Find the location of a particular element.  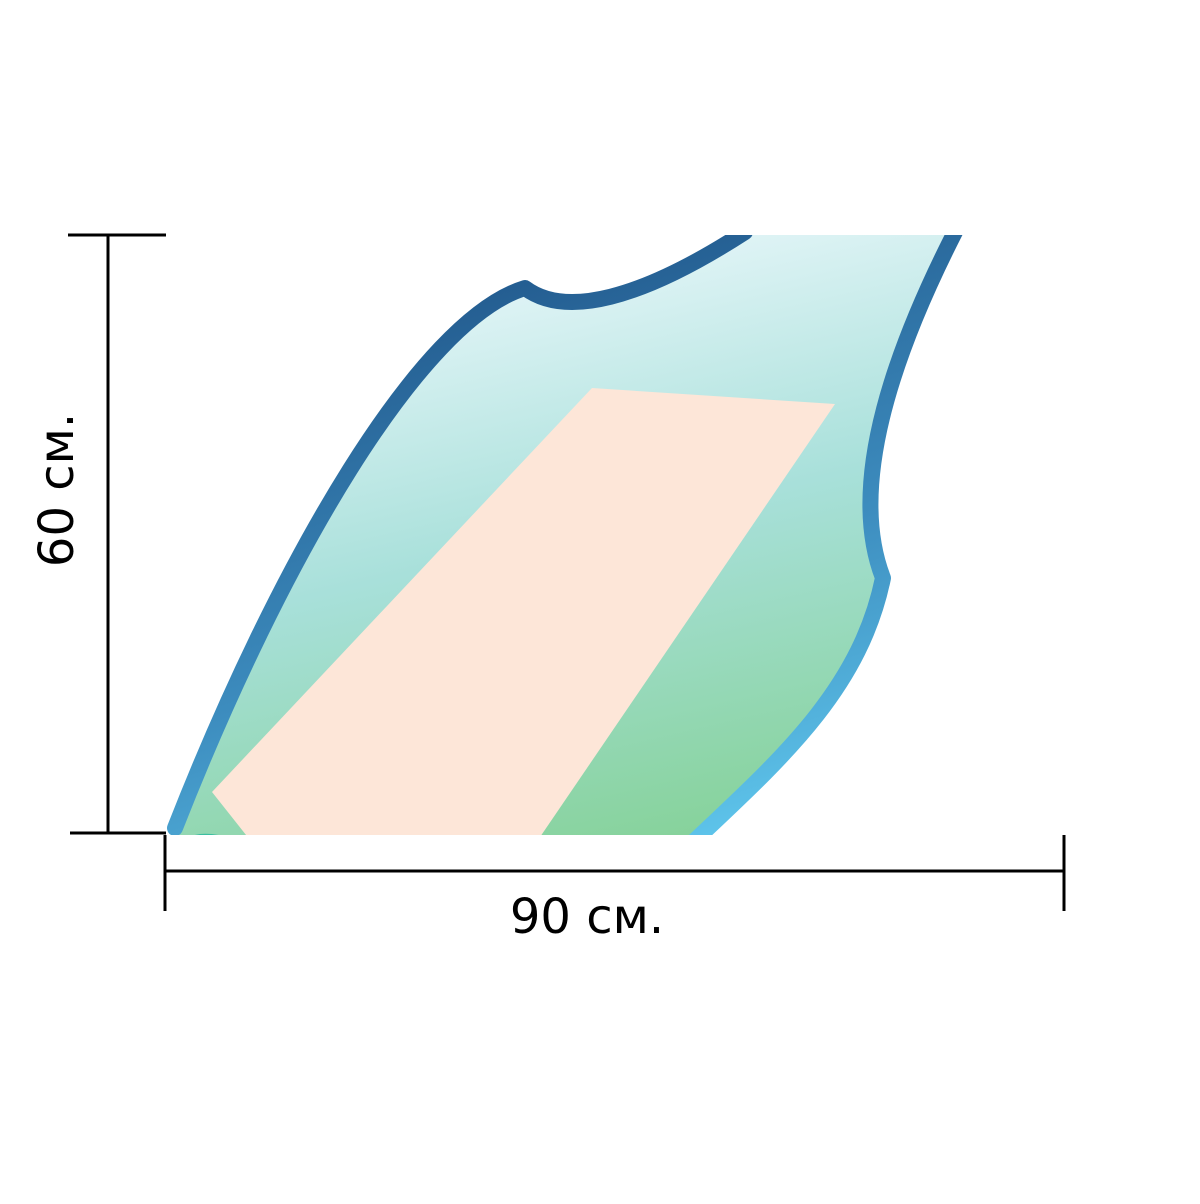

width-label: 90 см. is located at coordinates (587, 917).